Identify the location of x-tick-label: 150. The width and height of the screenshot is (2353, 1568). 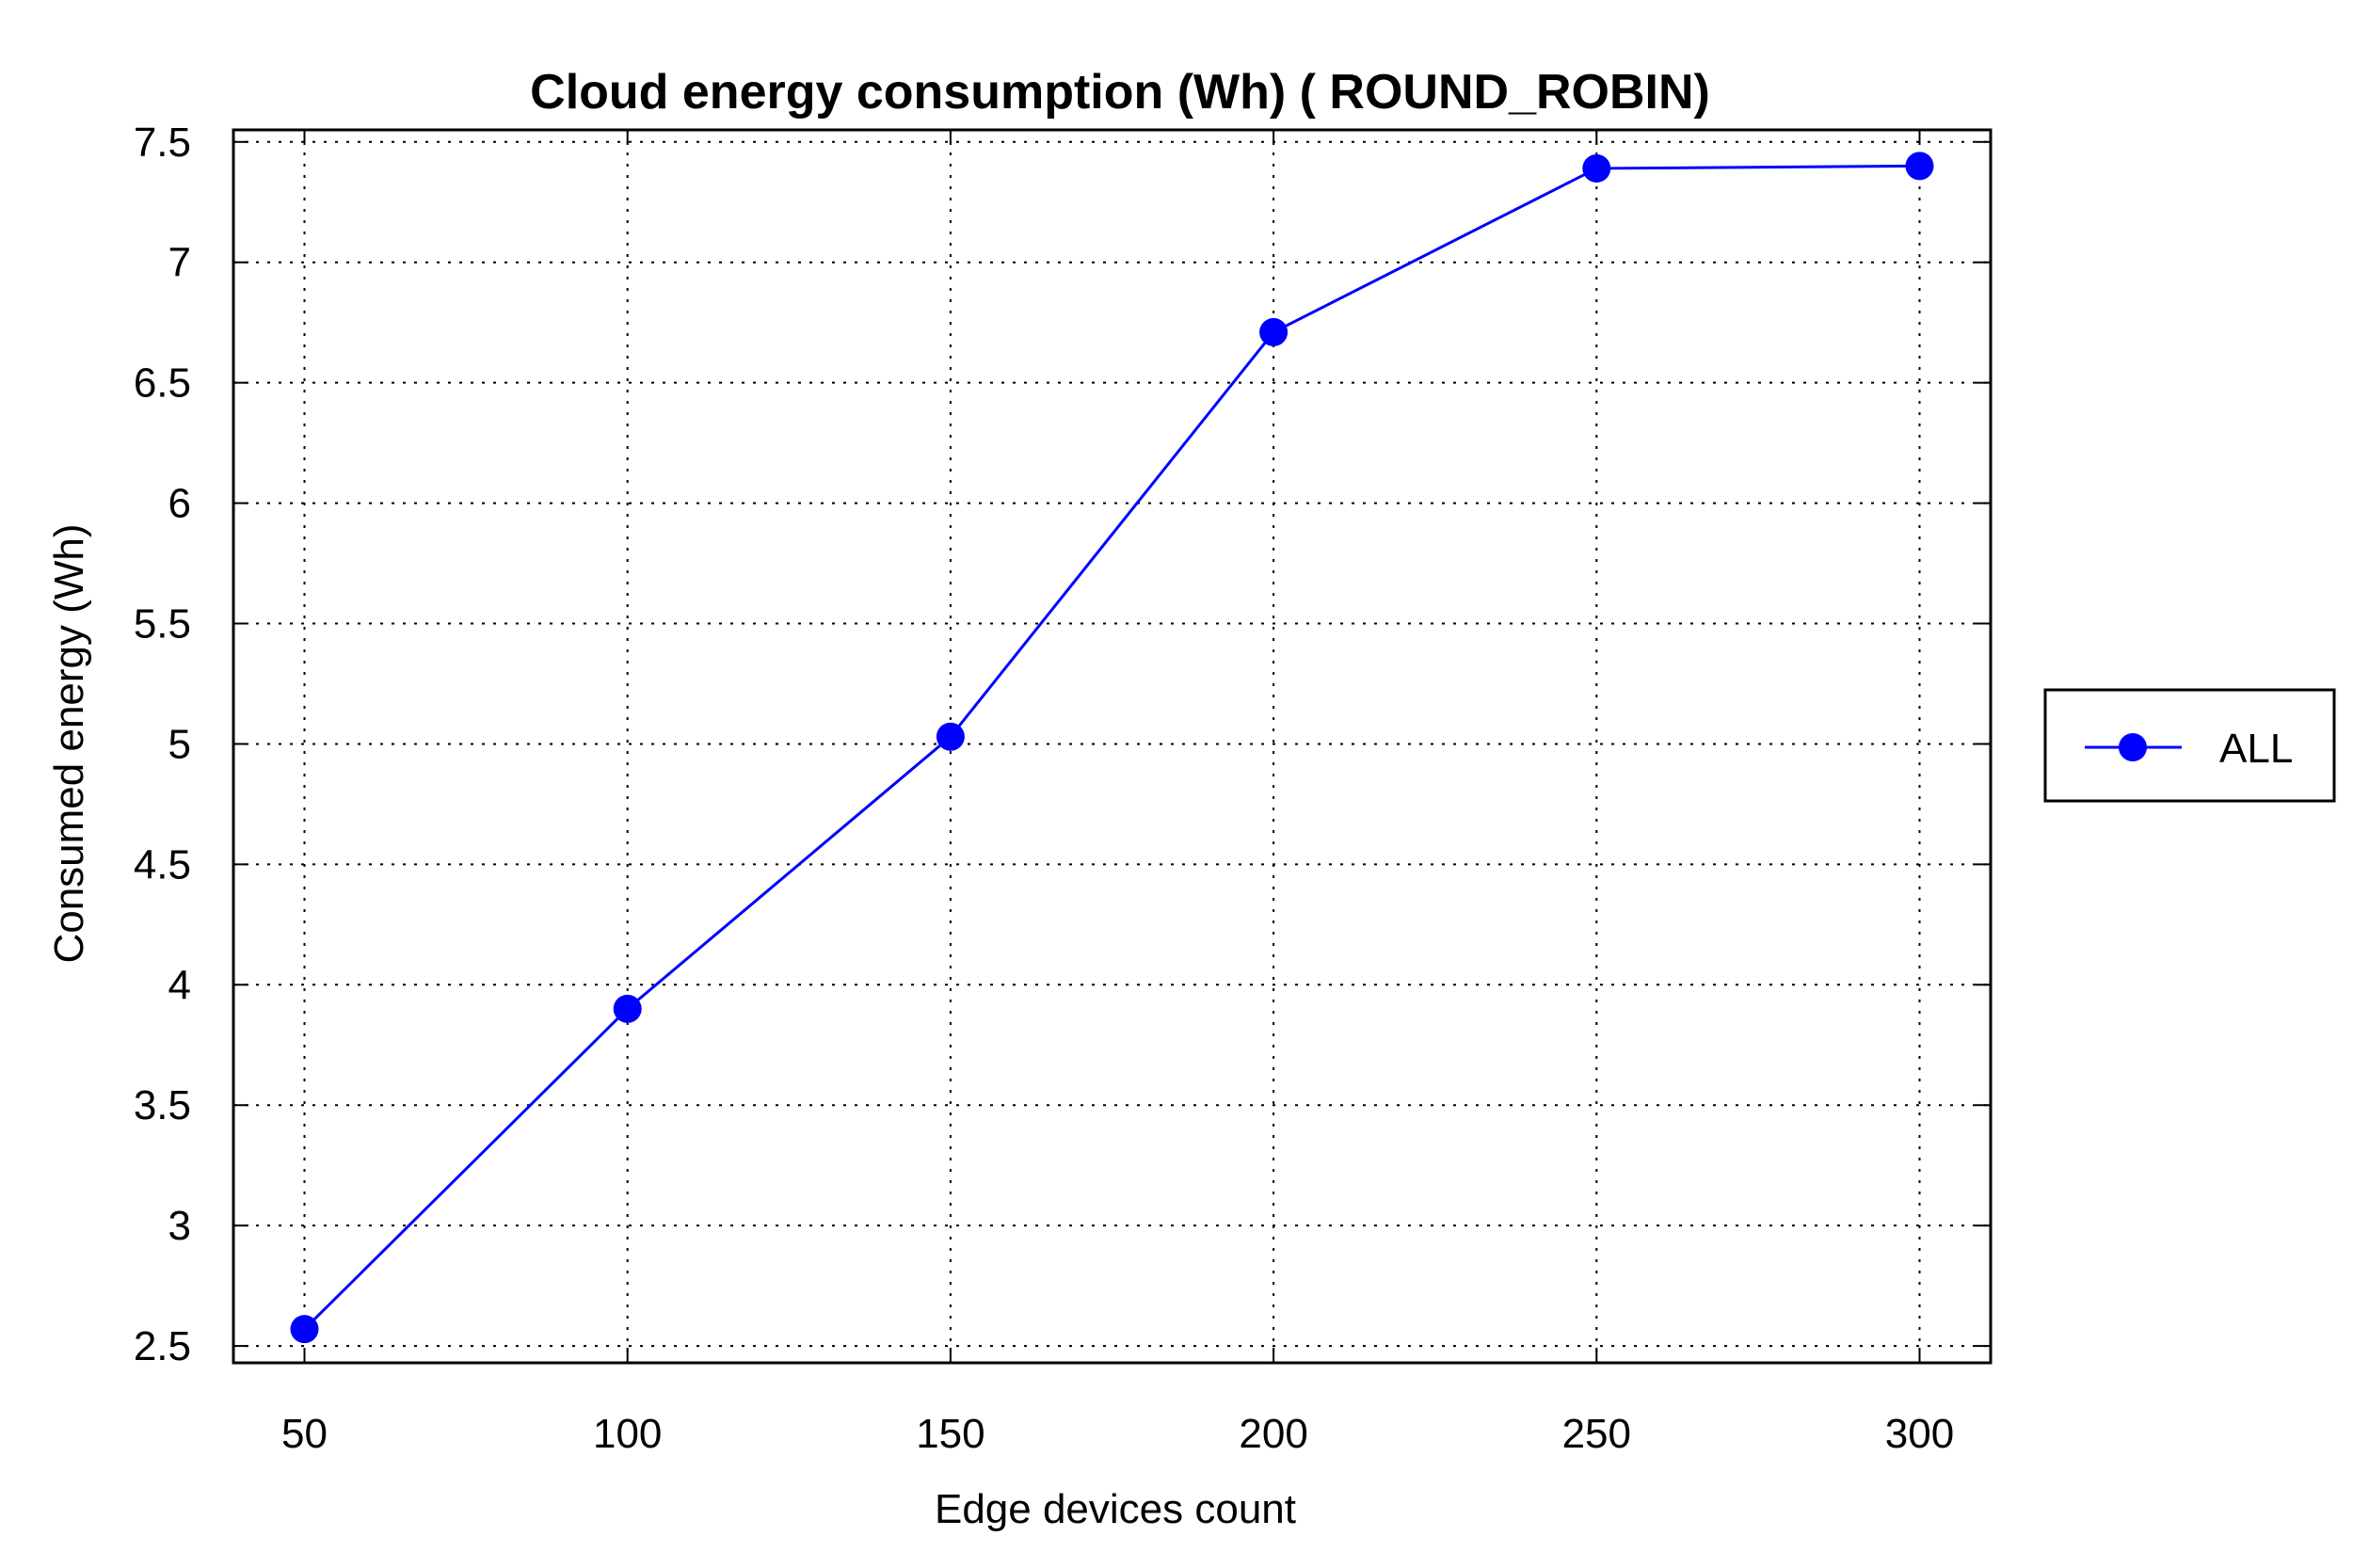
(950, 1434).